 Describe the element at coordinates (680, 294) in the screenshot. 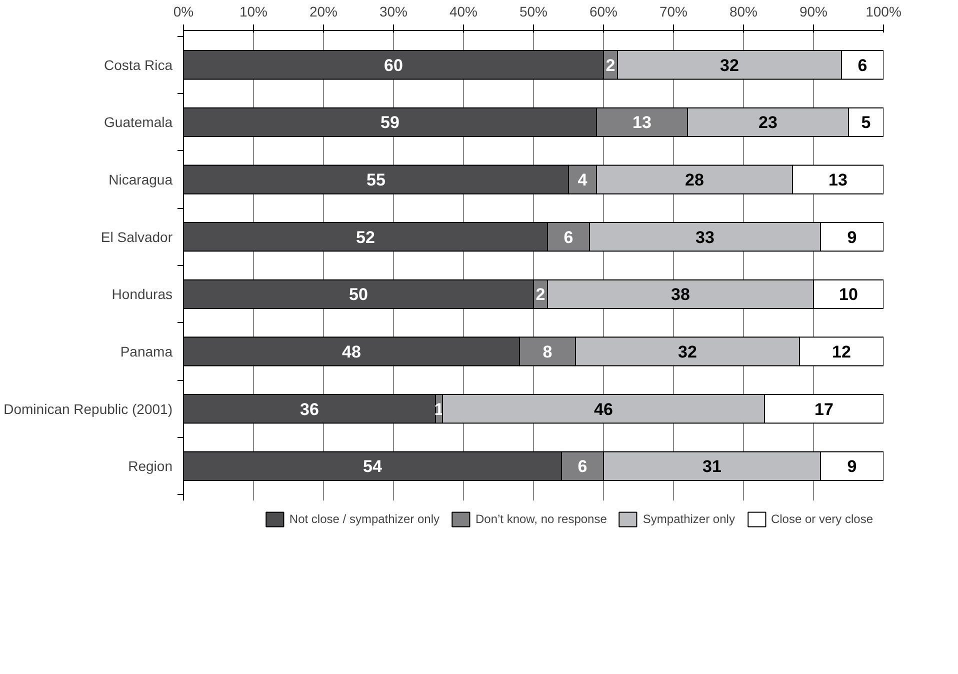

I see `data-label: 38` at that location.